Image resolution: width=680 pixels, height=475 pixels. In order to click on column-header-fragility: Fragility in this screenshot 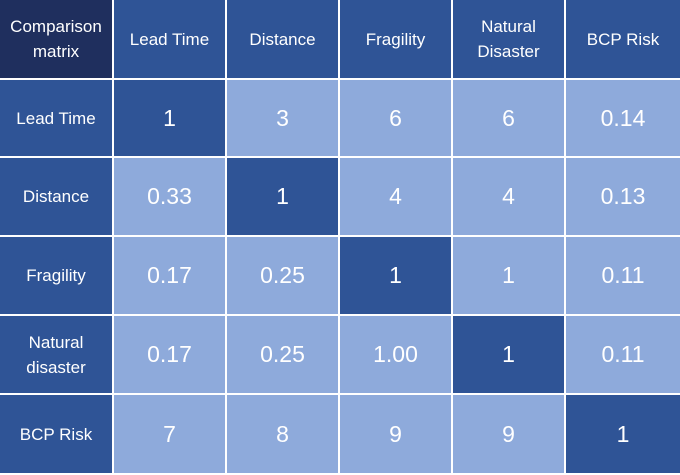, I will do `click(396, 40)`.